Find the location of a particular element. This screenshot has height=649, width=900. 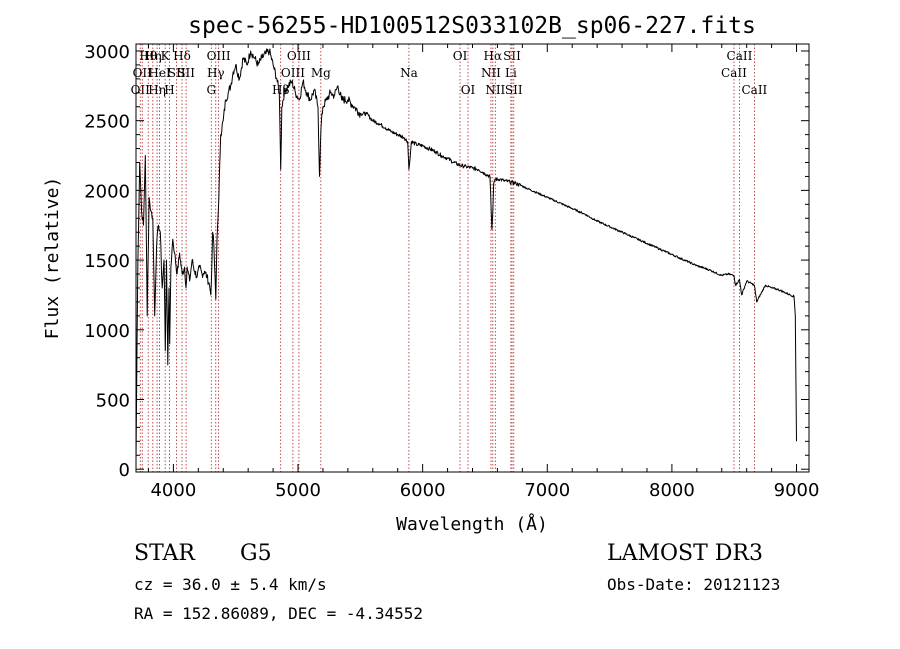

survey-name: LAMOST DR3 is located at coordinates (685, 553).